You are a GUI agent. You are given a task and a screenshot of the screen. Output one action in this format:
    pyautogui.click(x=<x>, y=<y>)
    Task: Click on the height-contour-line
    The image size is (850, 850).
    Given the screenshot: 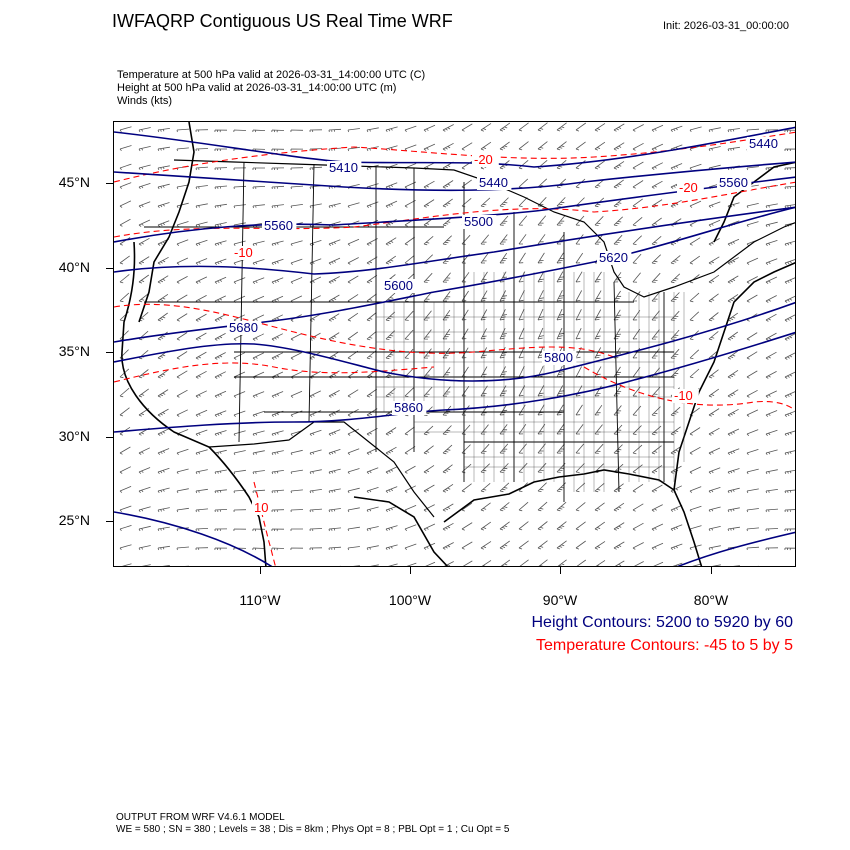 What is the action you would take?
    pyautogui.click(x=735, y=548)
    